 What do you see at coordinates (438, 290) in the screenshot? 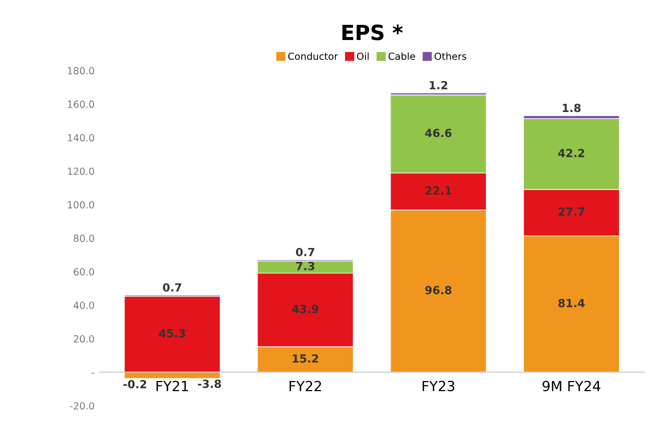
I see `data-label: 96.8` at bounding box center [438, 290].